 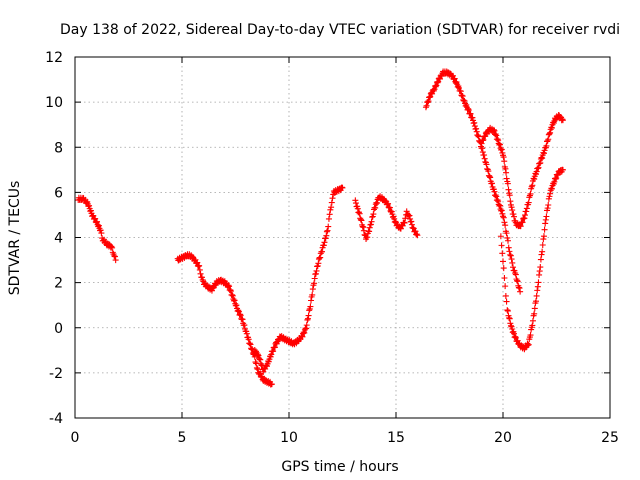 I want to click on y-axis-label: SDTVAR / TECUs, so click(x=15, y=238).